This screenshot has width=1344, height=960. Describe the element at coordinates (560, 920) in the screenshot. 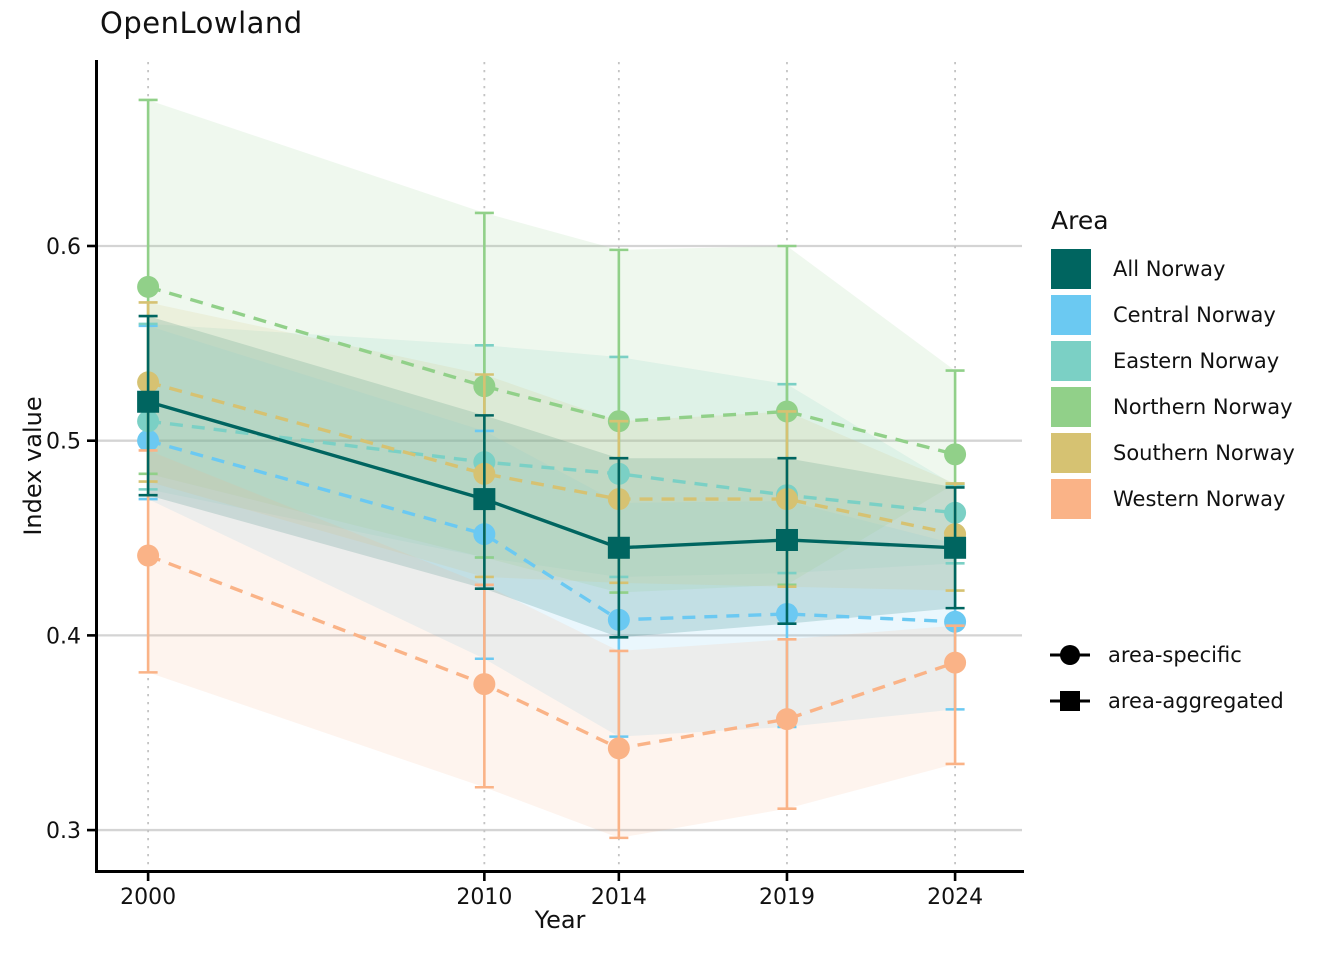

I see `x-axis-title: Year` at that location.